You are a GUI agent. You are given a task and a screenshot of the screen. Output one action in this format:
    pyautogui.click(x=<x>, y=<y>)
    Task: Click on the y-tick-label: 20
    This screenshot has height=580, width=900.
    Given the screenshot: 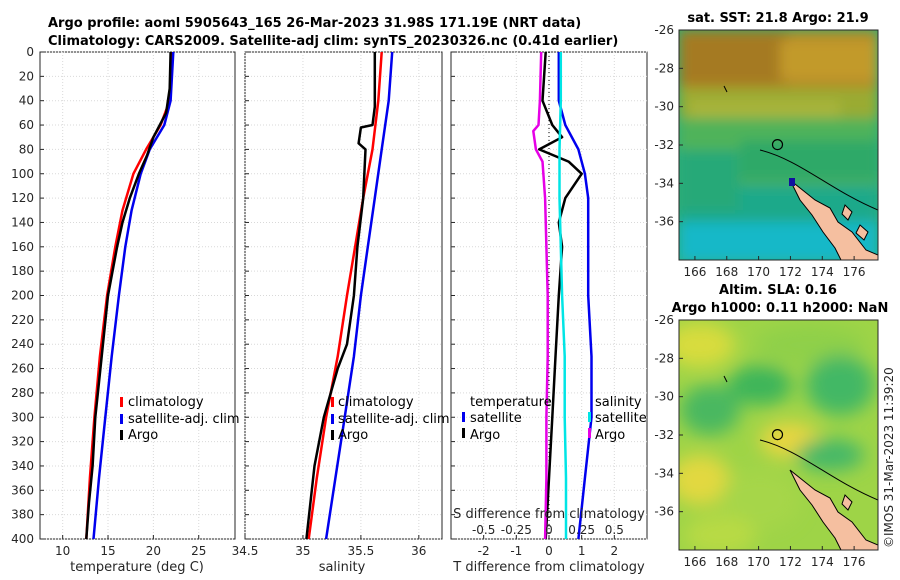 What is the action you would take?
    pyautogui.click(x=26, y=76)
    